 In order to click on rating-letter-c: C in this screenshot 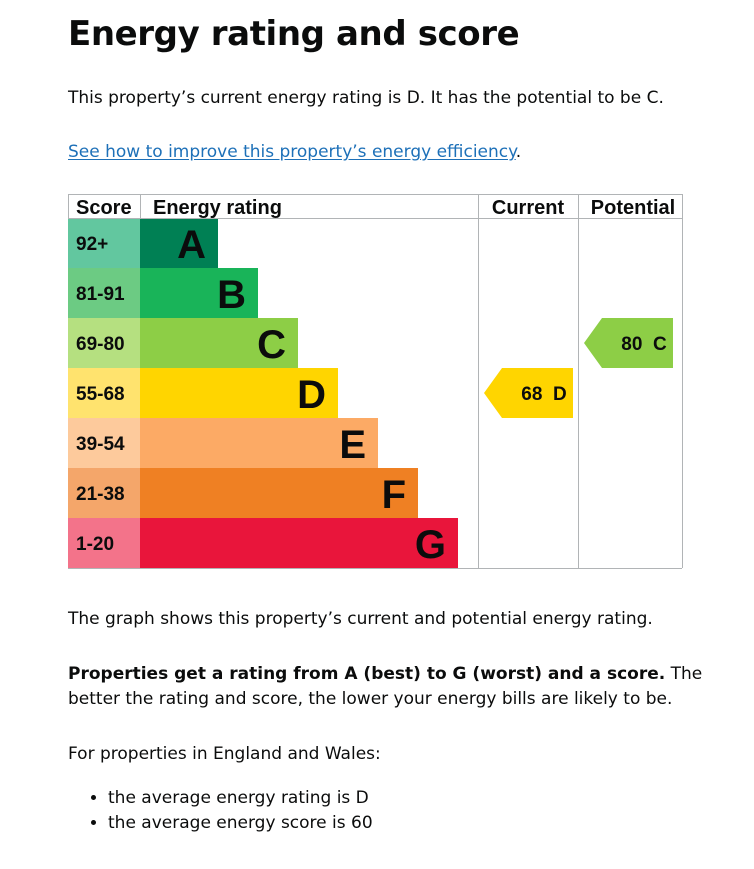, I will do `click(271, 345)`.